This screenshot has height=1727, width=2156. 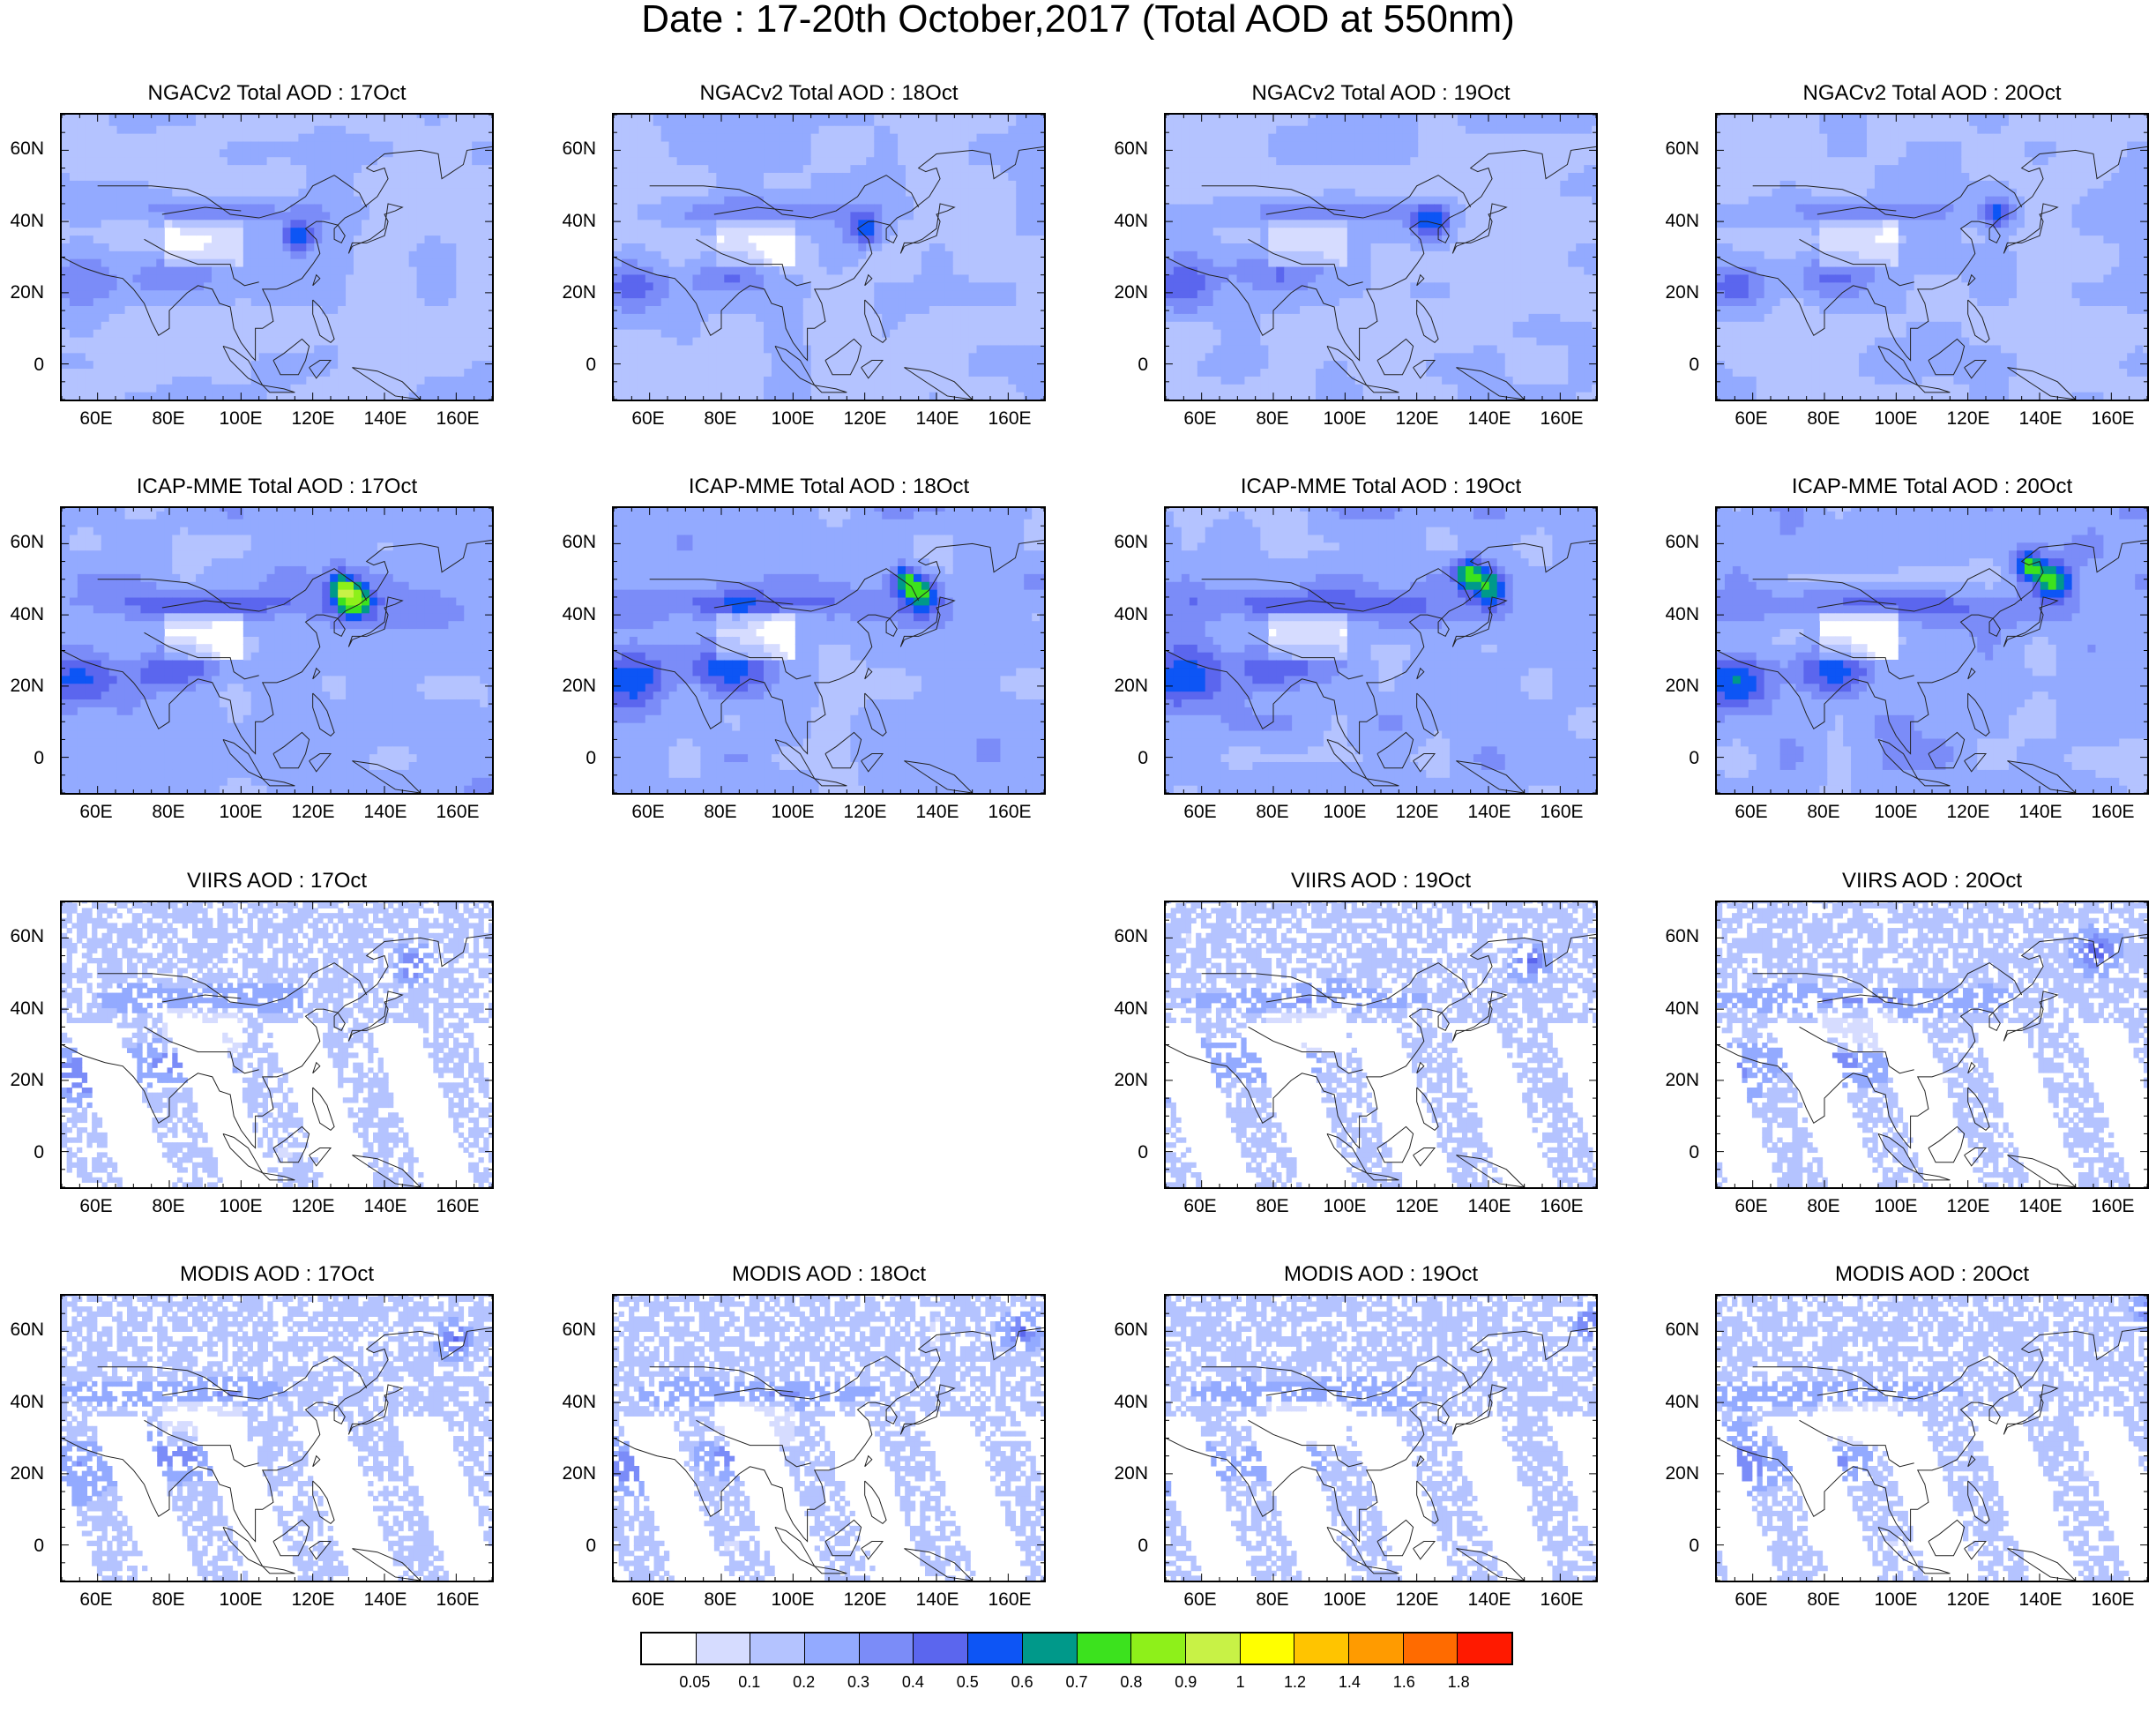 I want to click on panel-title: VIIRS AOD : 19Oct, so click(x=1381, y=881).